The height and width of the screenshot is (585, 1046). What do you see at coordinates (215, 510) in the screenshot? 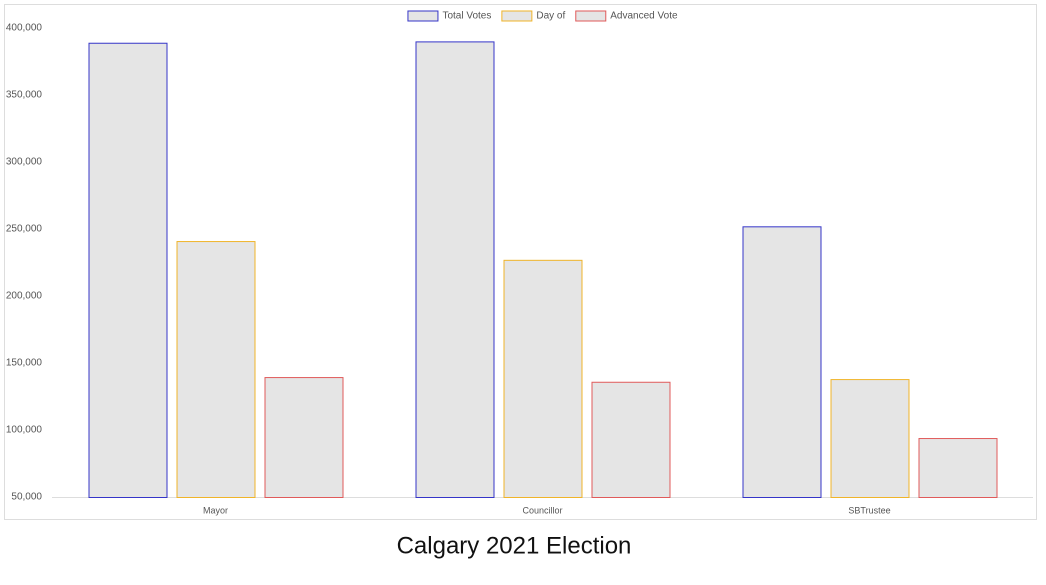
I see `x-tick-label: Mayor` at bounding box center [215, 510].